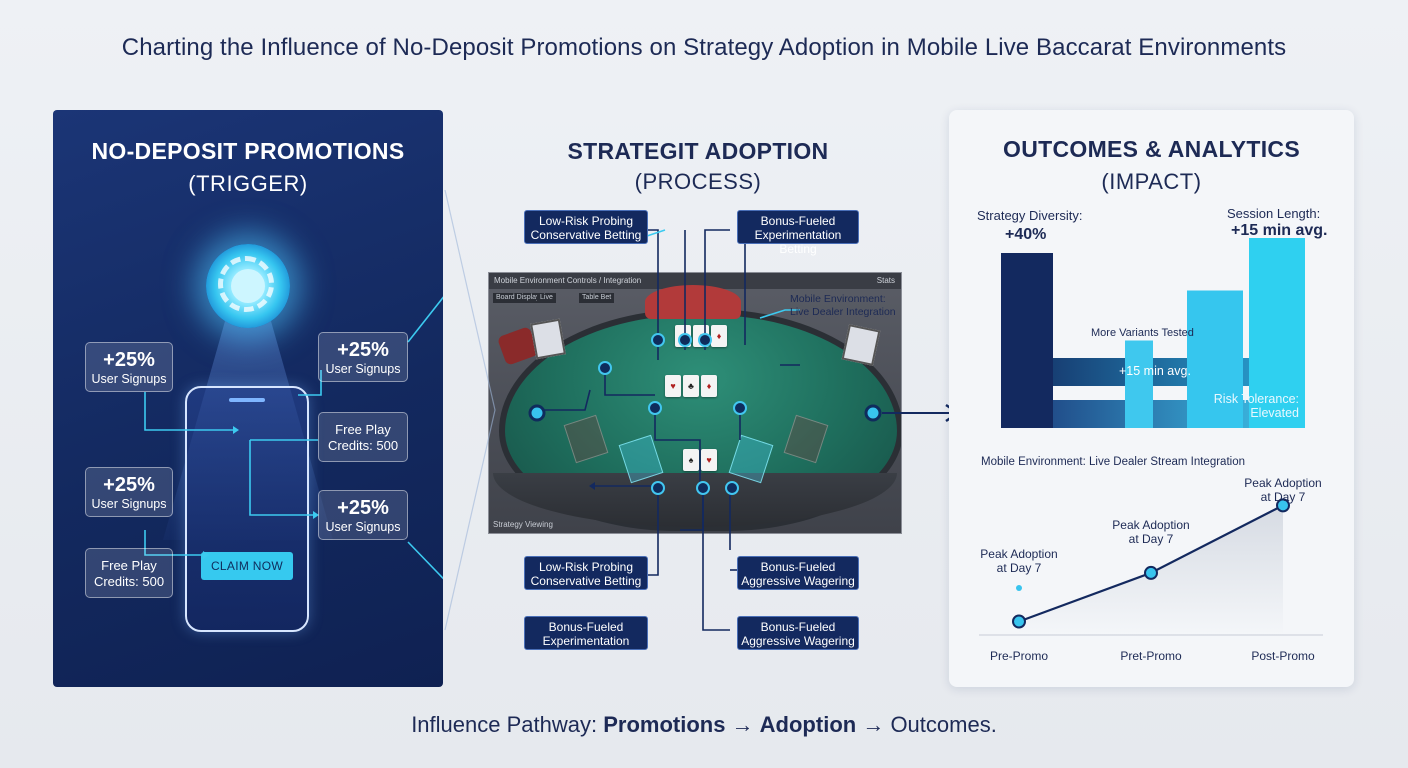  I want to click on top-box-bonus-line2: Experimentation Betting, so click(798, 242).